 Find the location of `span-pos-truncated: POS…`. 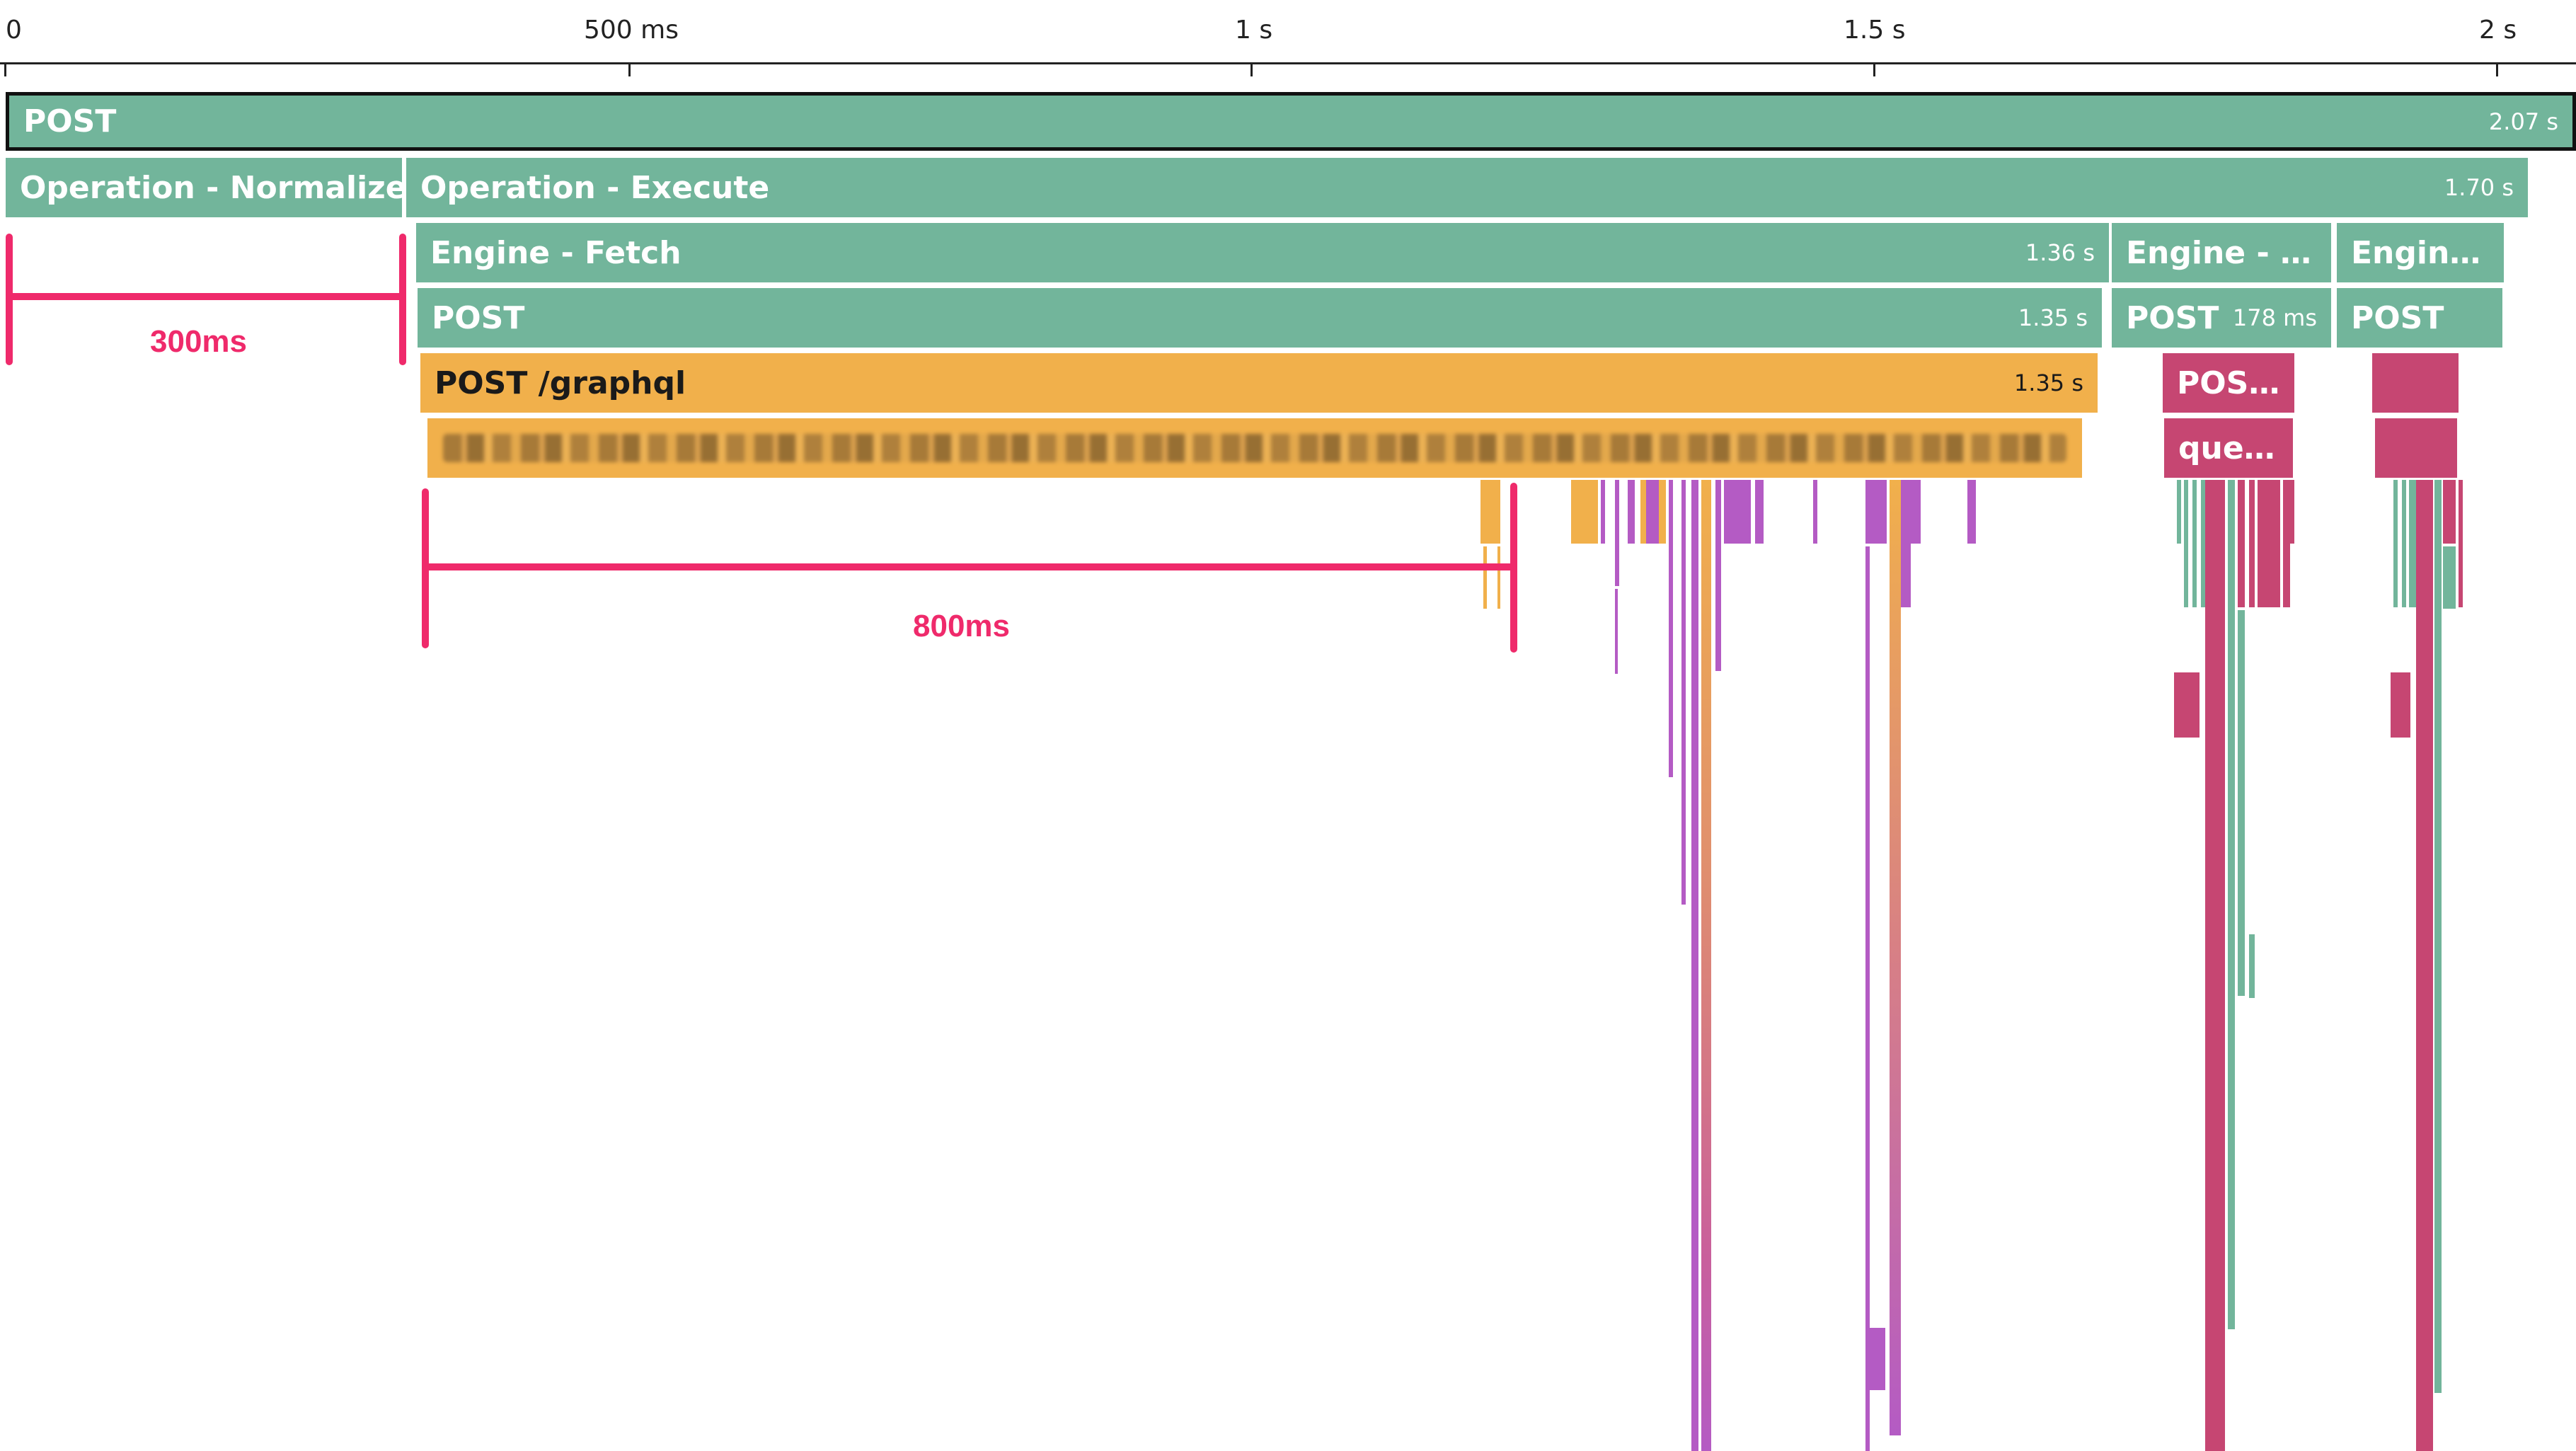

span-pos-truncated: POS… is located at coordinates (2229, 383).